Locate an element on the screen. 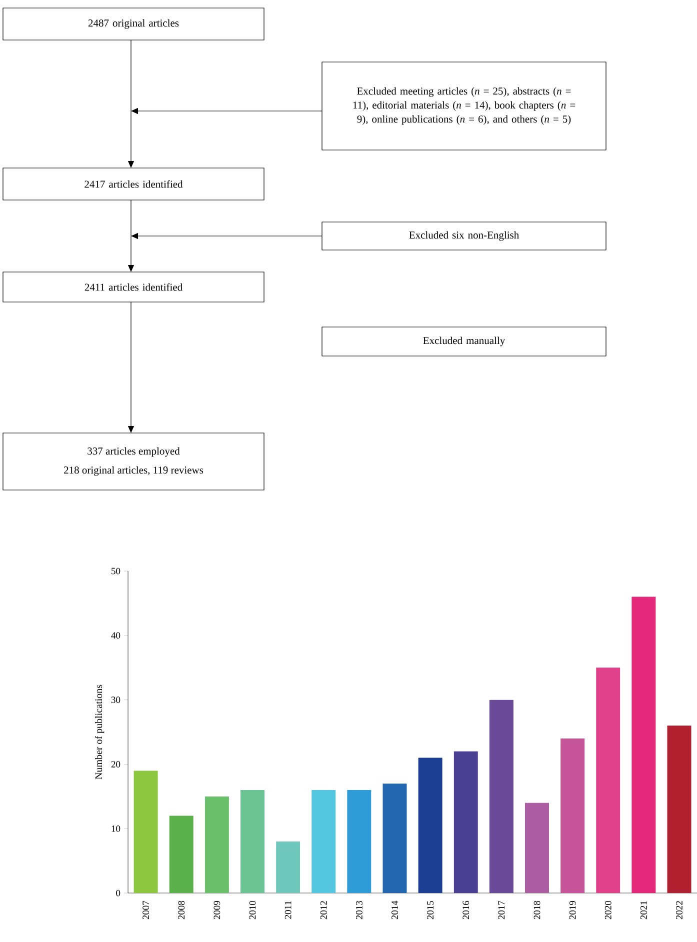 The width and height of the screenshot is (697, 942). y-tick-label: 50 is located at coordinates (115, 571).